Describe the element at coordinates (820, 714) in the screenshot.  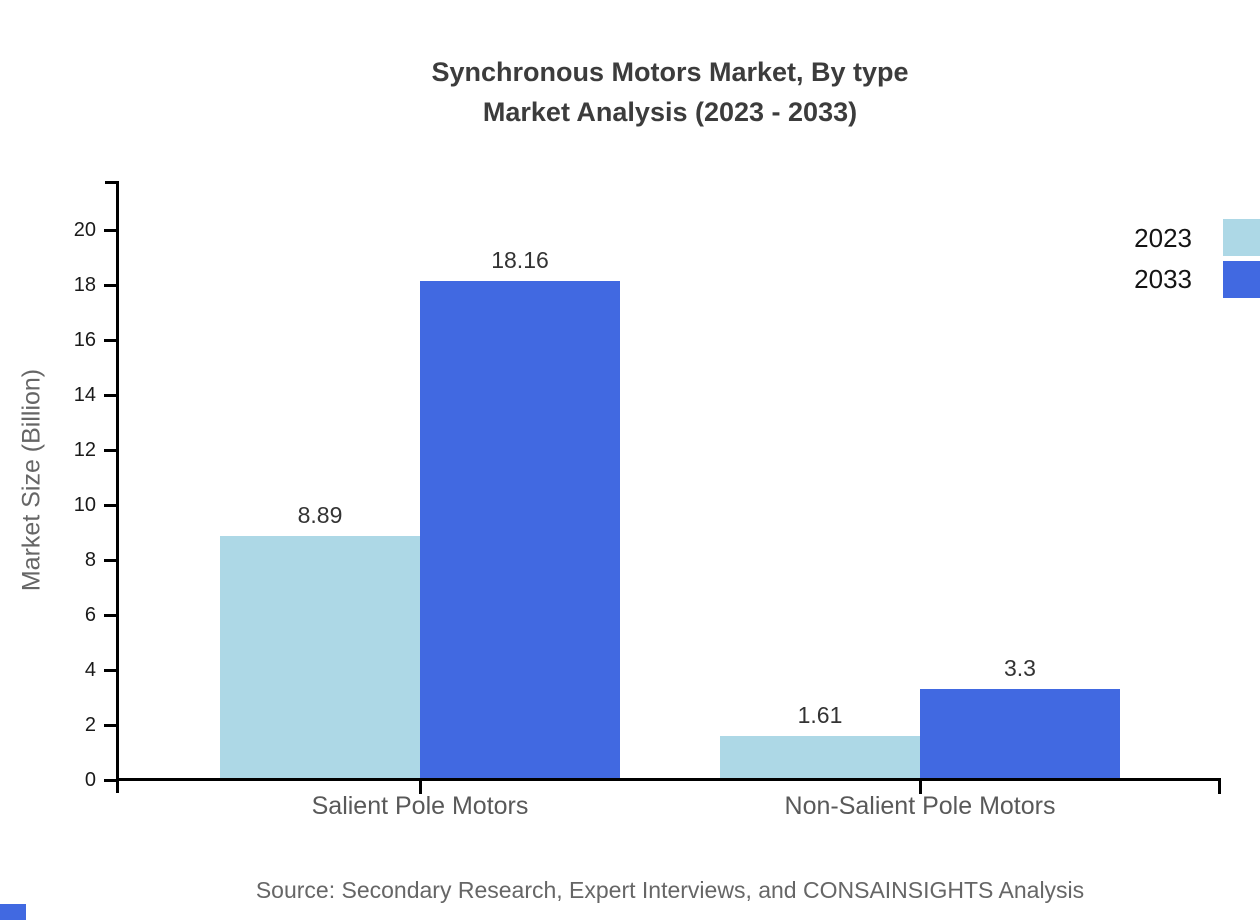
I see `value-label-2023-non-salient-pole-motors: 1.61` at that location.